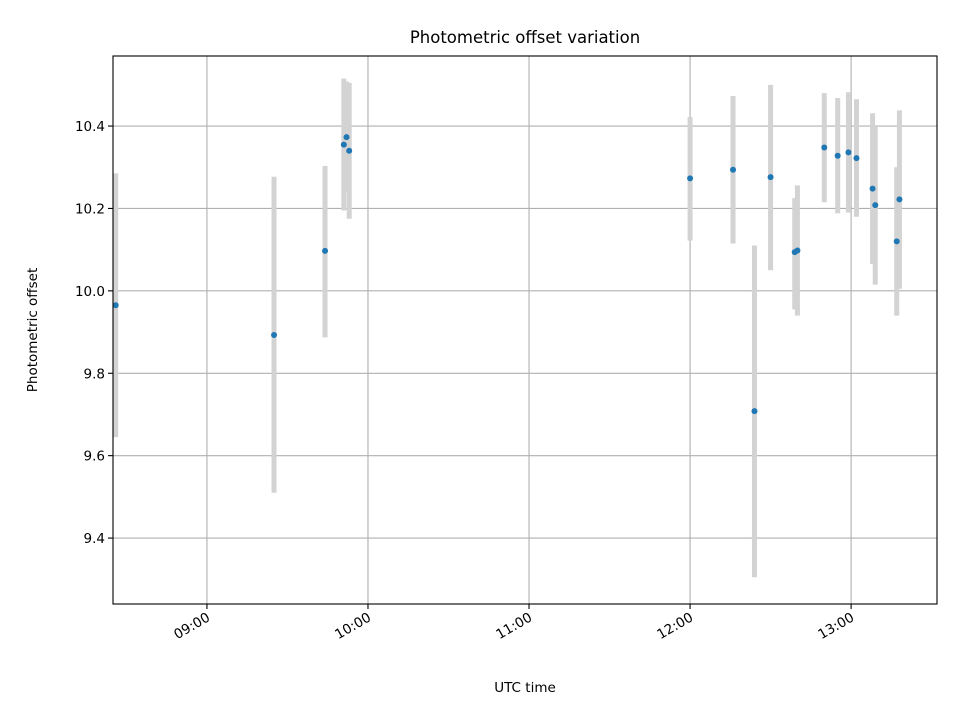 This screenshot has width=960, height=720. Describe the element at coordinates (94, 539) in the screenshot. I see `y-tick-label: 9.4` at that location.